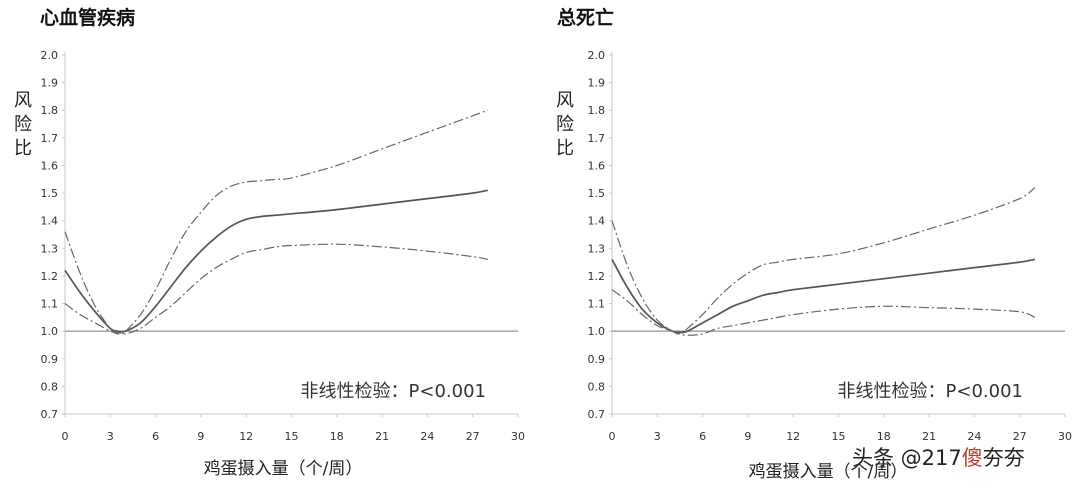  I want to click on watermark: 头条 @217傻夯夯, so click(938, 458).